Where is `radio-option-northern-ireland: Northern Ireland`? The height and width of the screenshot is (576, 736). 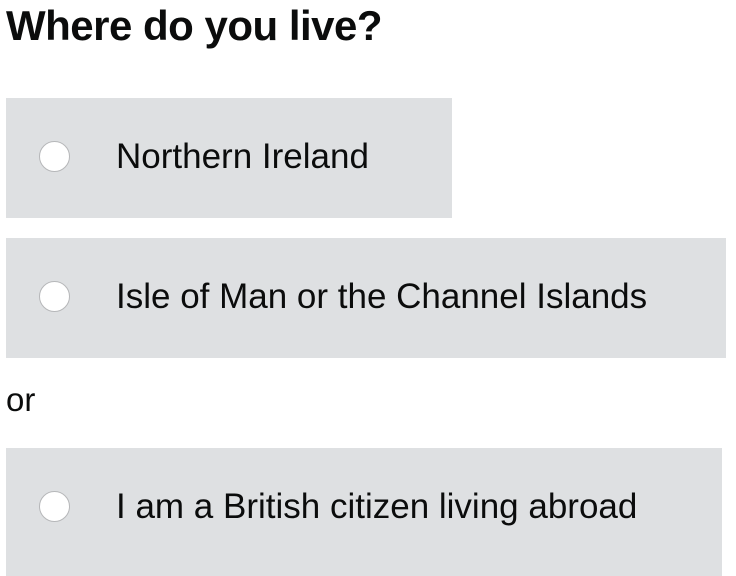
radio-option-northern-ireland: Northern Ireland is located at coordinates (229, 158).